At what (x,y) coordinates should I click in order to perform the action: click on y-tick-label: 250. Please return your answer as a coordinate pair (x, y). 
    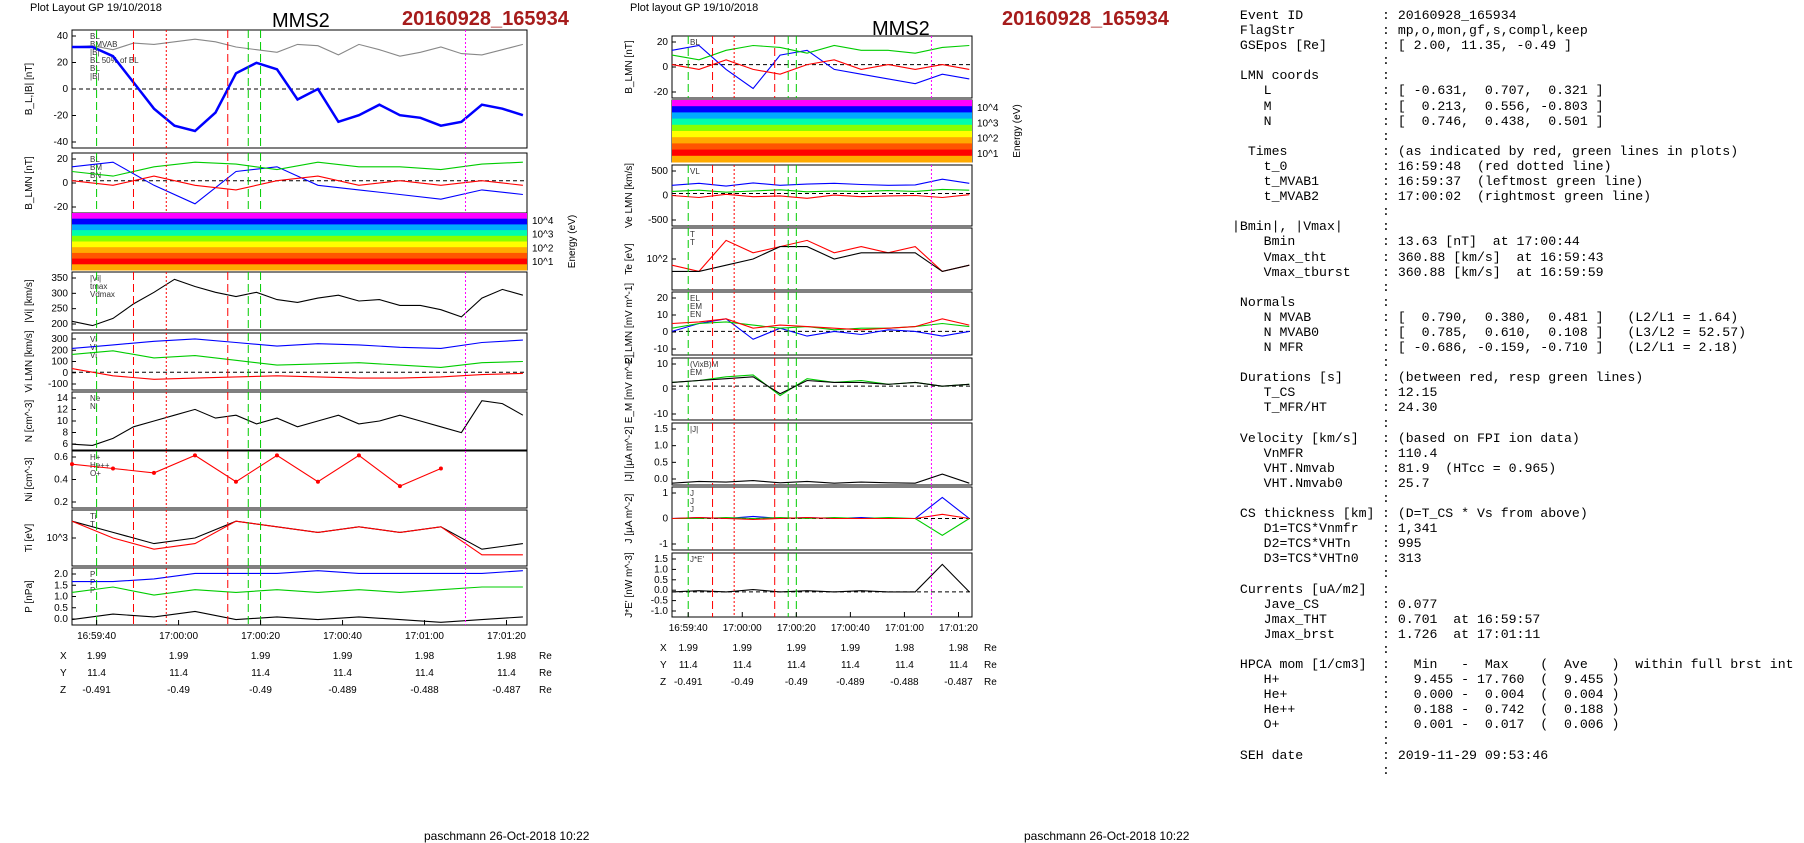
    Looking at the image, I should click on (59, 309).